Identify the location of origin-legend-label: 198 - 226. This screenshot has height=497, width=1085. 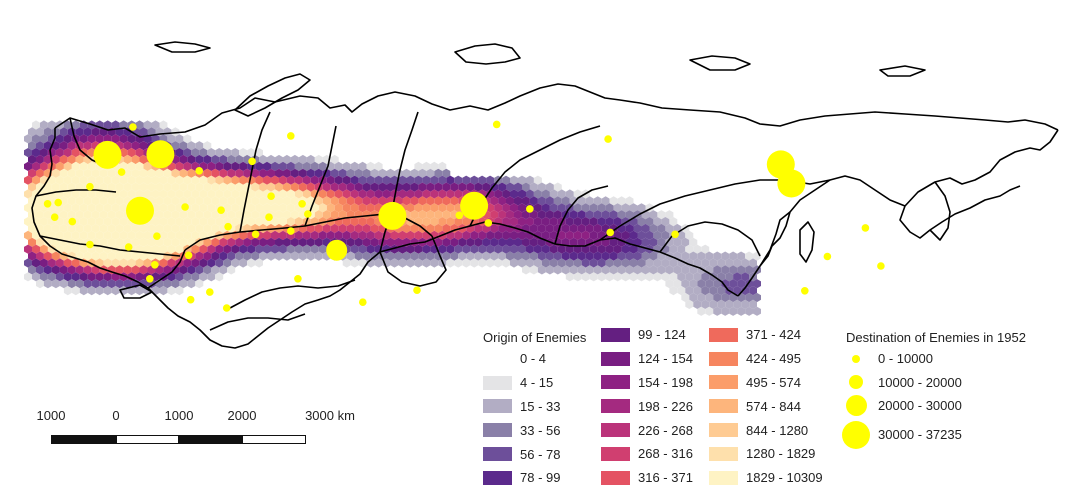
(665, 406).